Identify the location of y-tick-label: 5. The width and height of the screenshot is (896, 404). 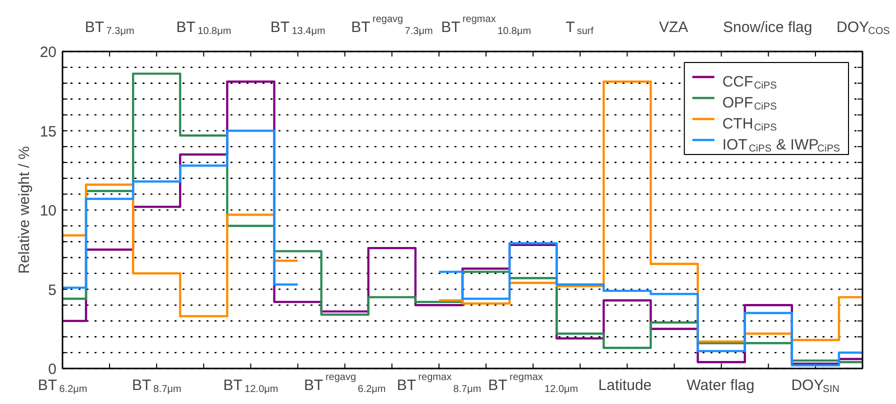
(52, 290).